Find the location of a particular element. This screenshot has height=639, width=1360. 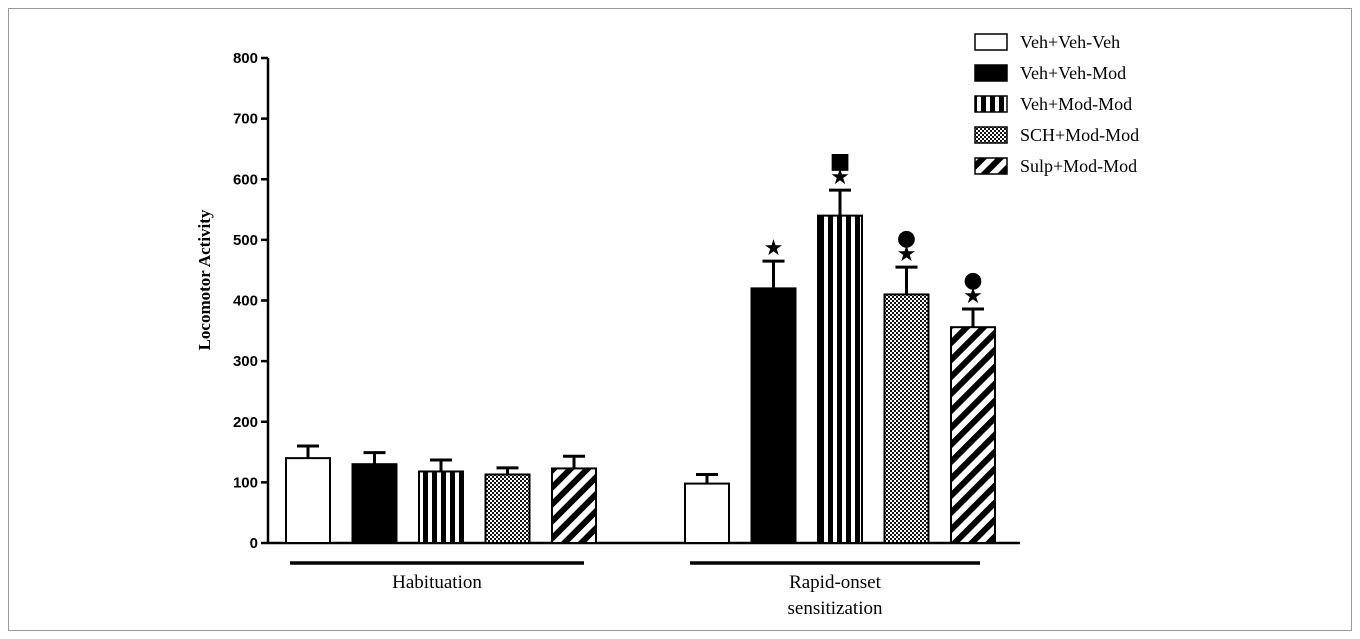

y-tick-label: 0 is located at coordinates (254, 543).